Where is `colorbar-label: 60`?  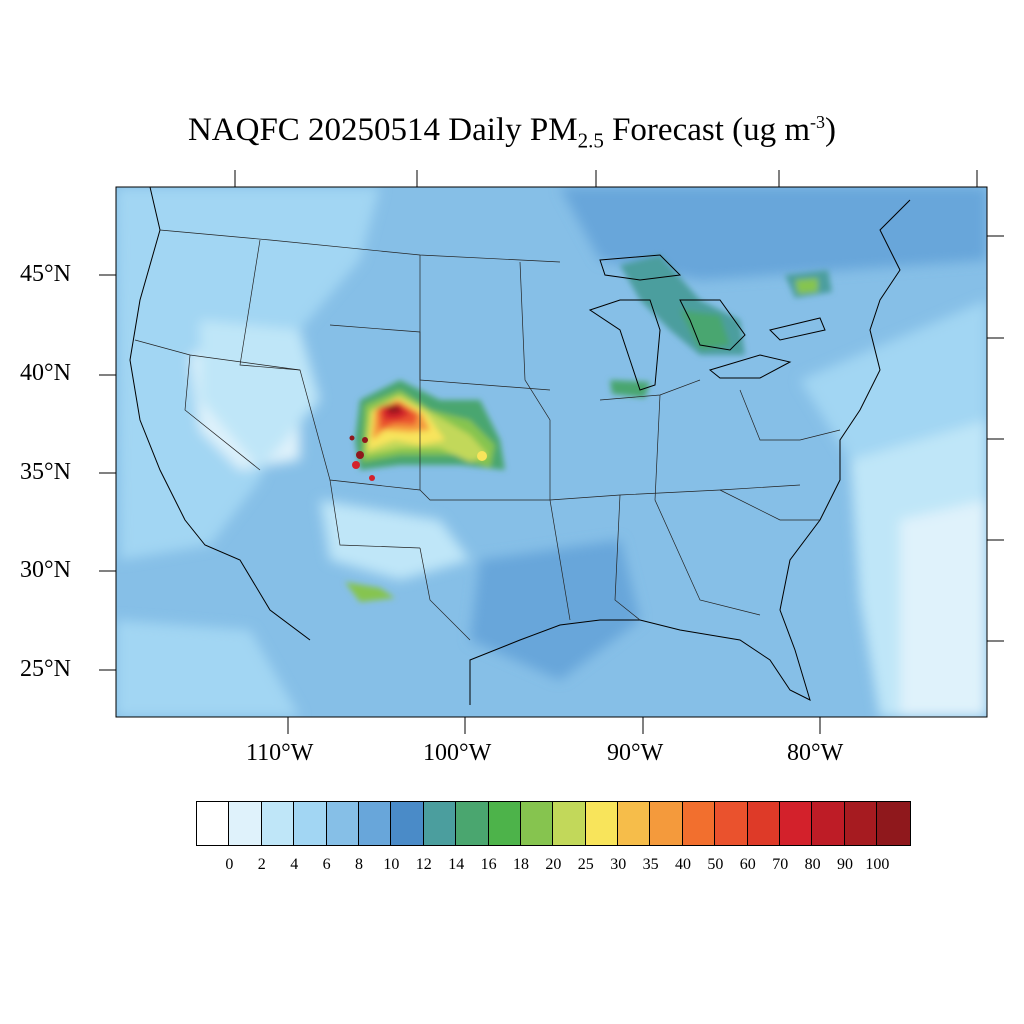 colorbar-label: 60 is located at coordinates (747, 864).